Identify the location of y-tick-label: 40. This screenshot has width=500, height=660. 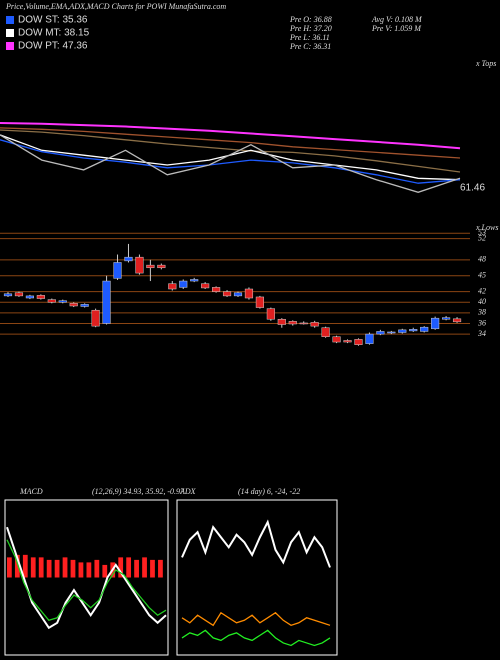
(482, 301).